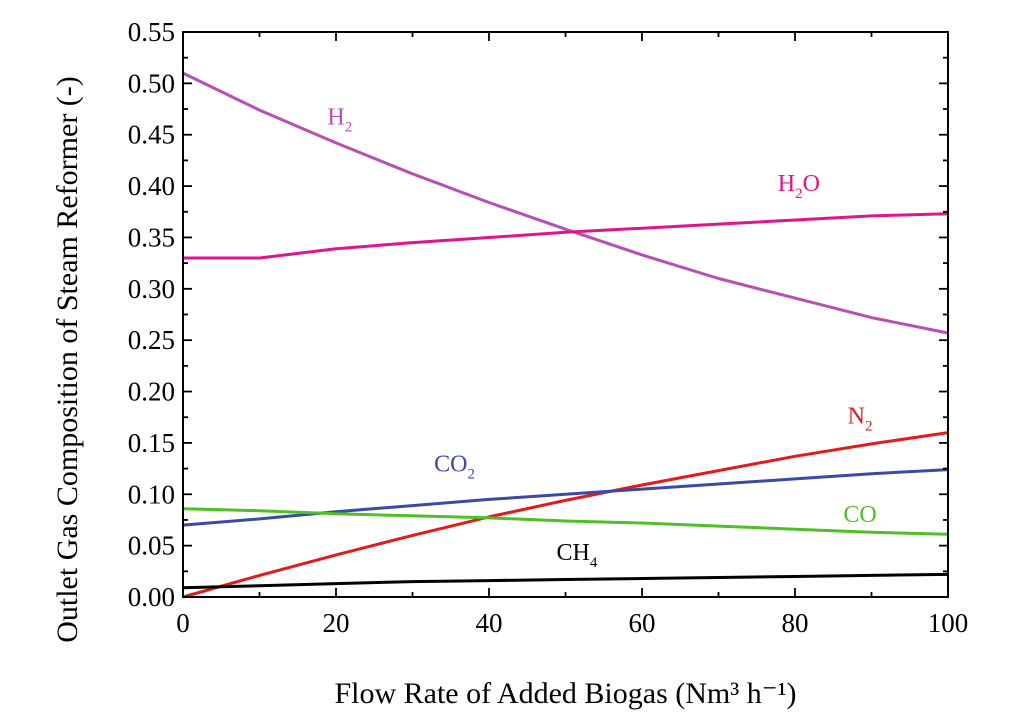  Describe the element at coordinates (795, 623) in the screenshot. I see `x-tick-label: 80` at that location.